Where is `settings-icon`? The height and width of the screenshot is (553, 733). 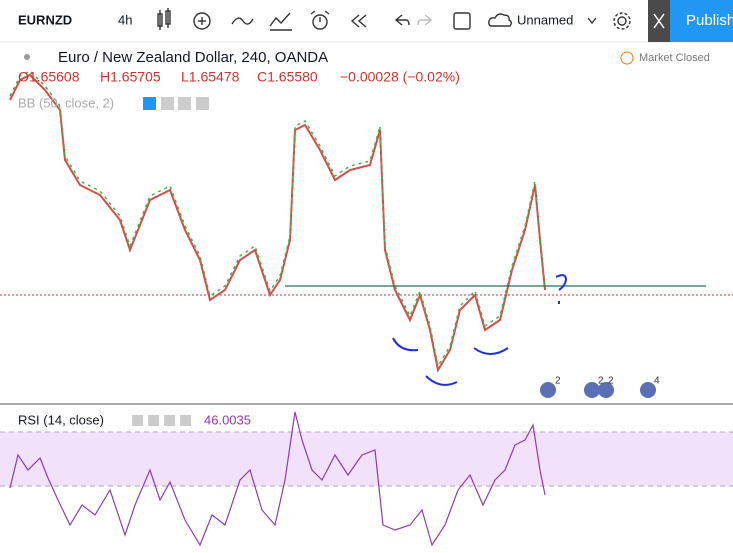
settings-icon is located at coordinates (622, 21).